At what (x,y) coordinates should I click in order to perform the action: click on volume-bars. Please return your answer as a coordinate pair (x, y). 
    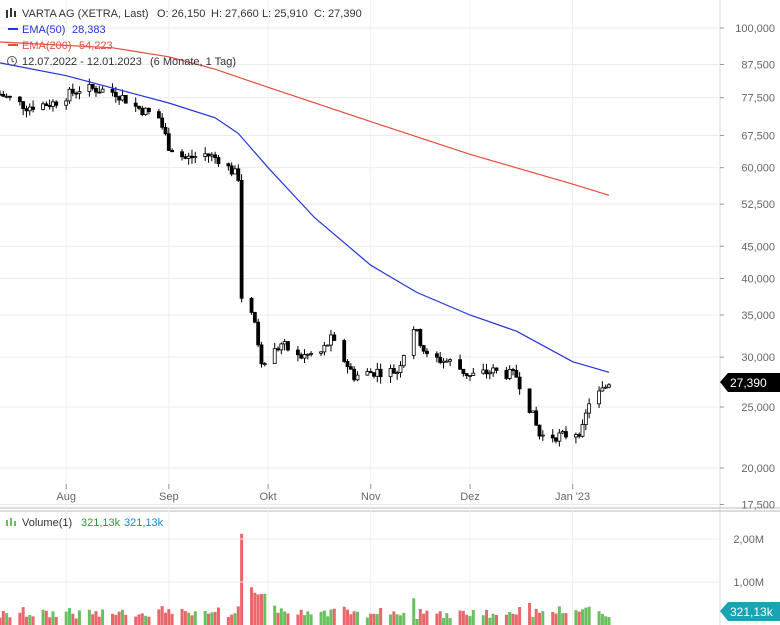
    Looking at the image, I should click on (305, 579).